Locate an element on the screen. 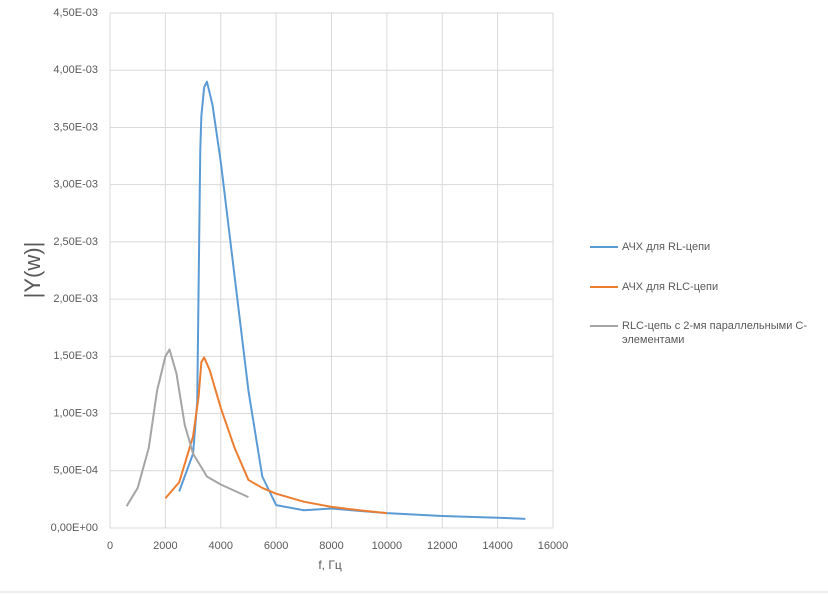 This screenshot has width=828, height=595. x-tick-label: 4000 is located at coordinates (221, 546).